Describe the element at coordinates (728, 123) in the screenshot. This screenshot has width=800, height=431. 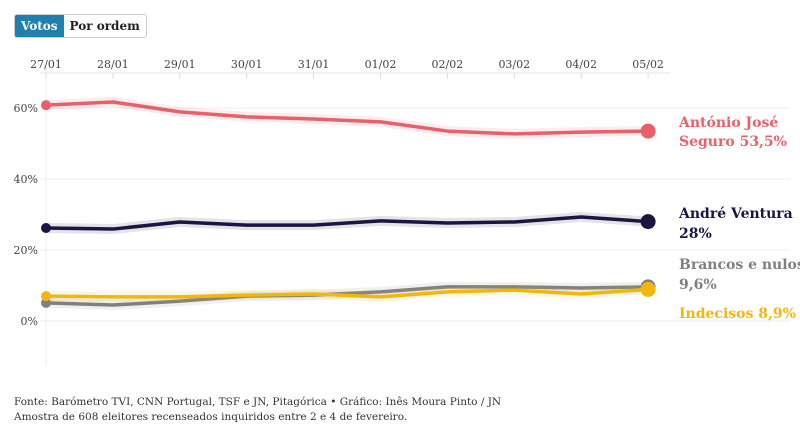
I see `series-label: António José` at that location.